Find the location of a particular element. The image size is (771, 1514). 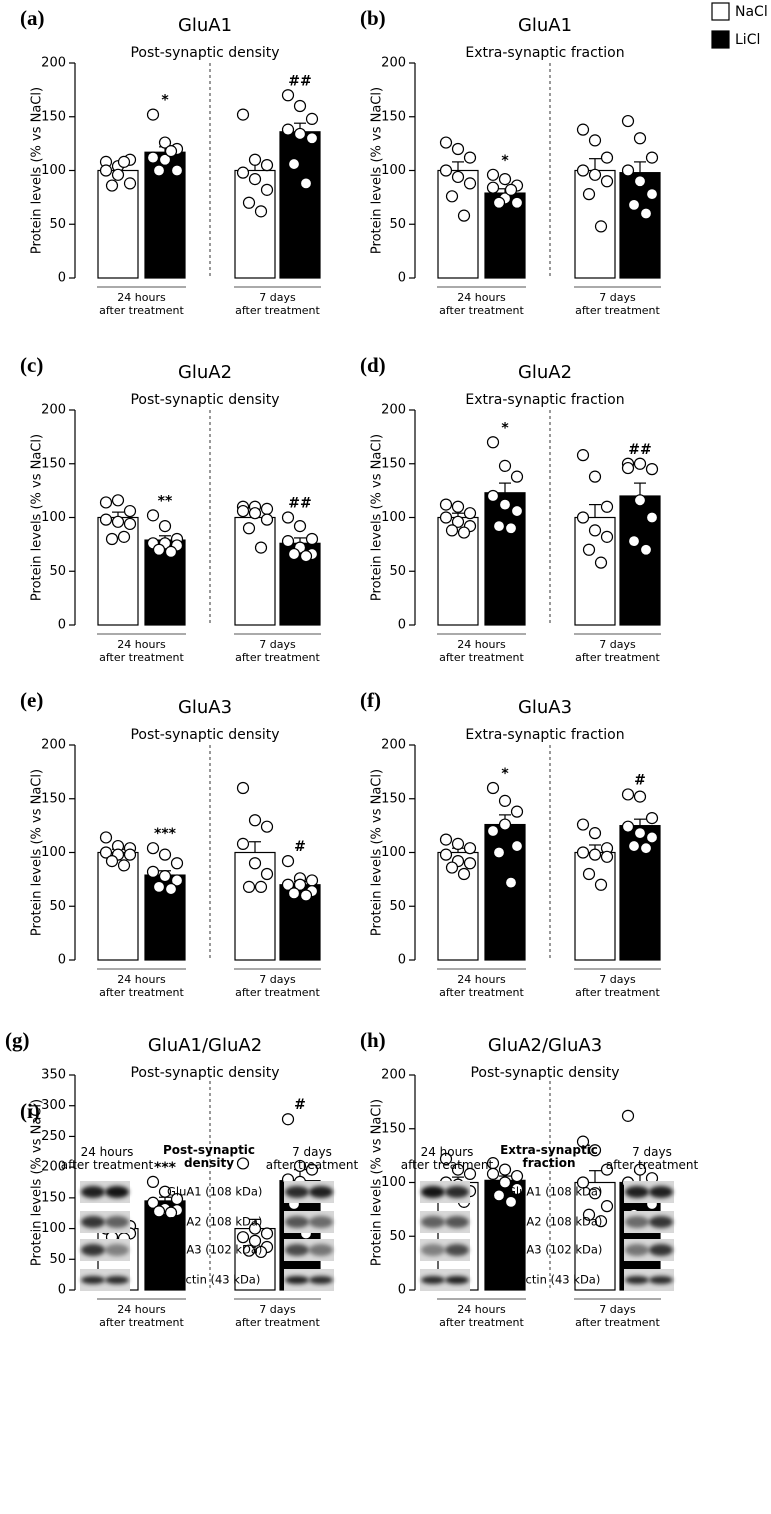

panel-letter: (a) is located at coordinates (32, 18).